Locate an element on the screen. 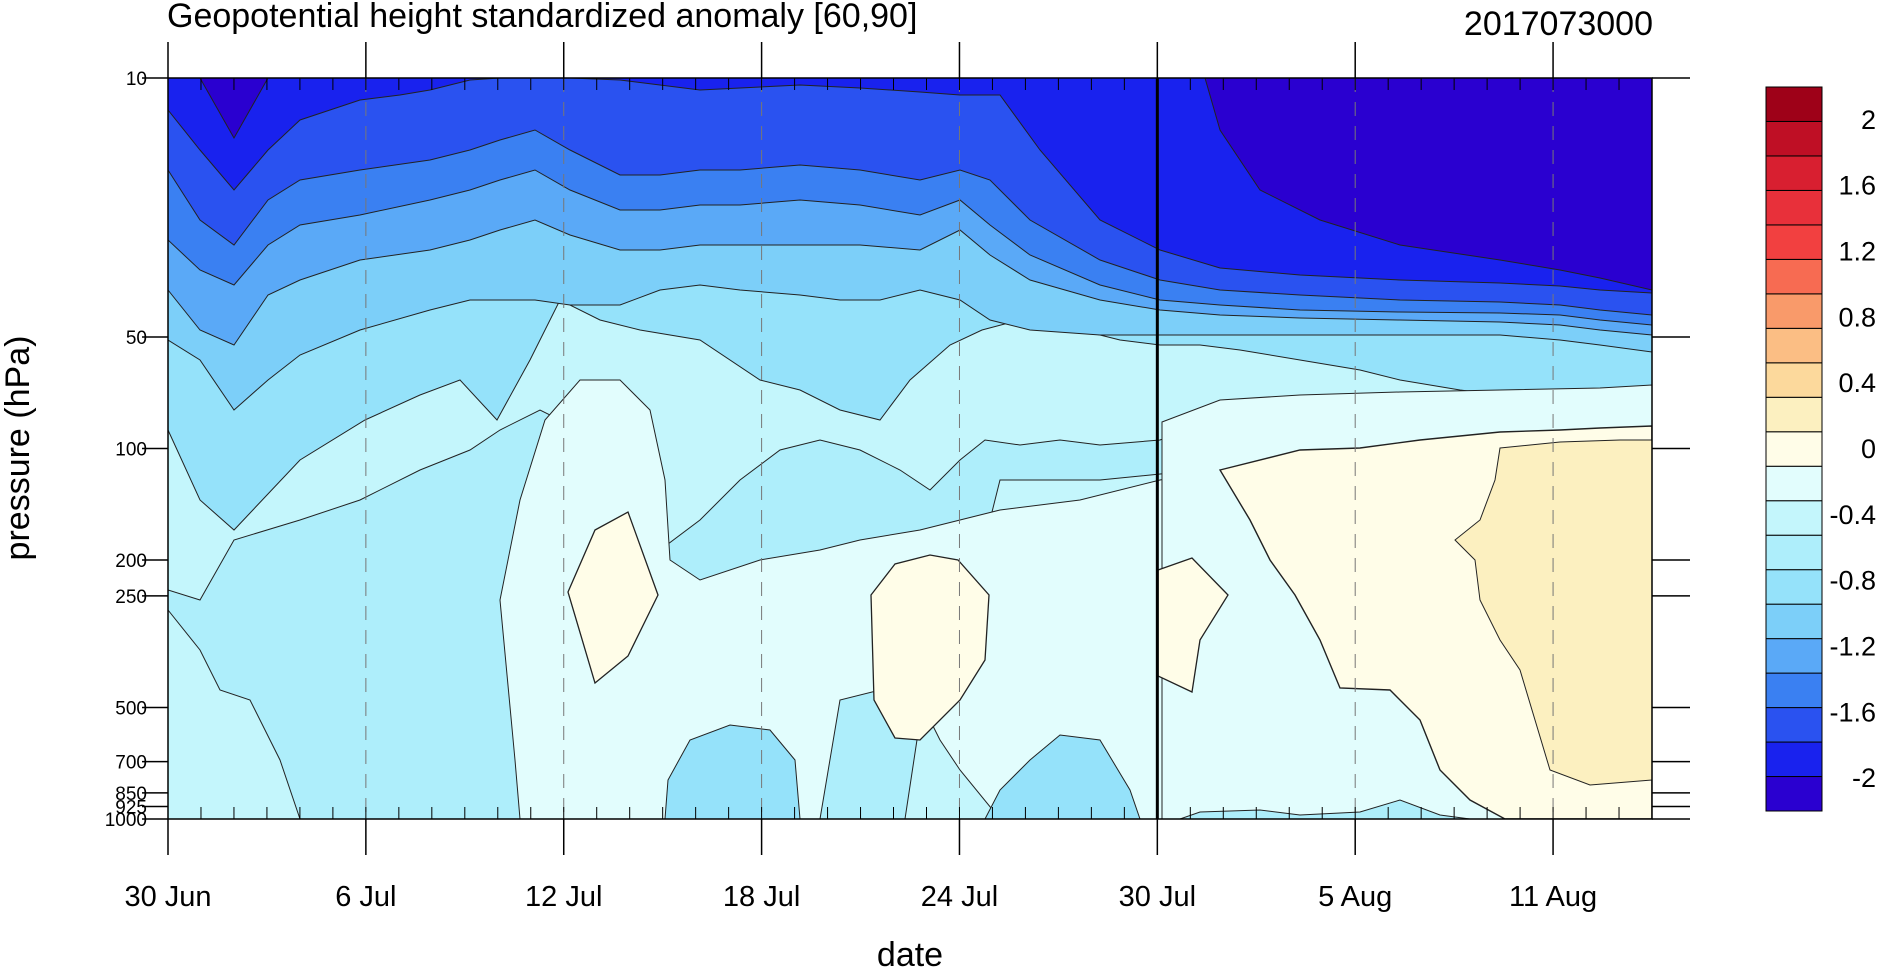 This screenshot has width=1889, height=969. colorbar: 2 1.6 1.2 0.8 0.4 0 -0.4 -0.8 -1.2 -1.6 -2 is located at coordinates (1820, 449).